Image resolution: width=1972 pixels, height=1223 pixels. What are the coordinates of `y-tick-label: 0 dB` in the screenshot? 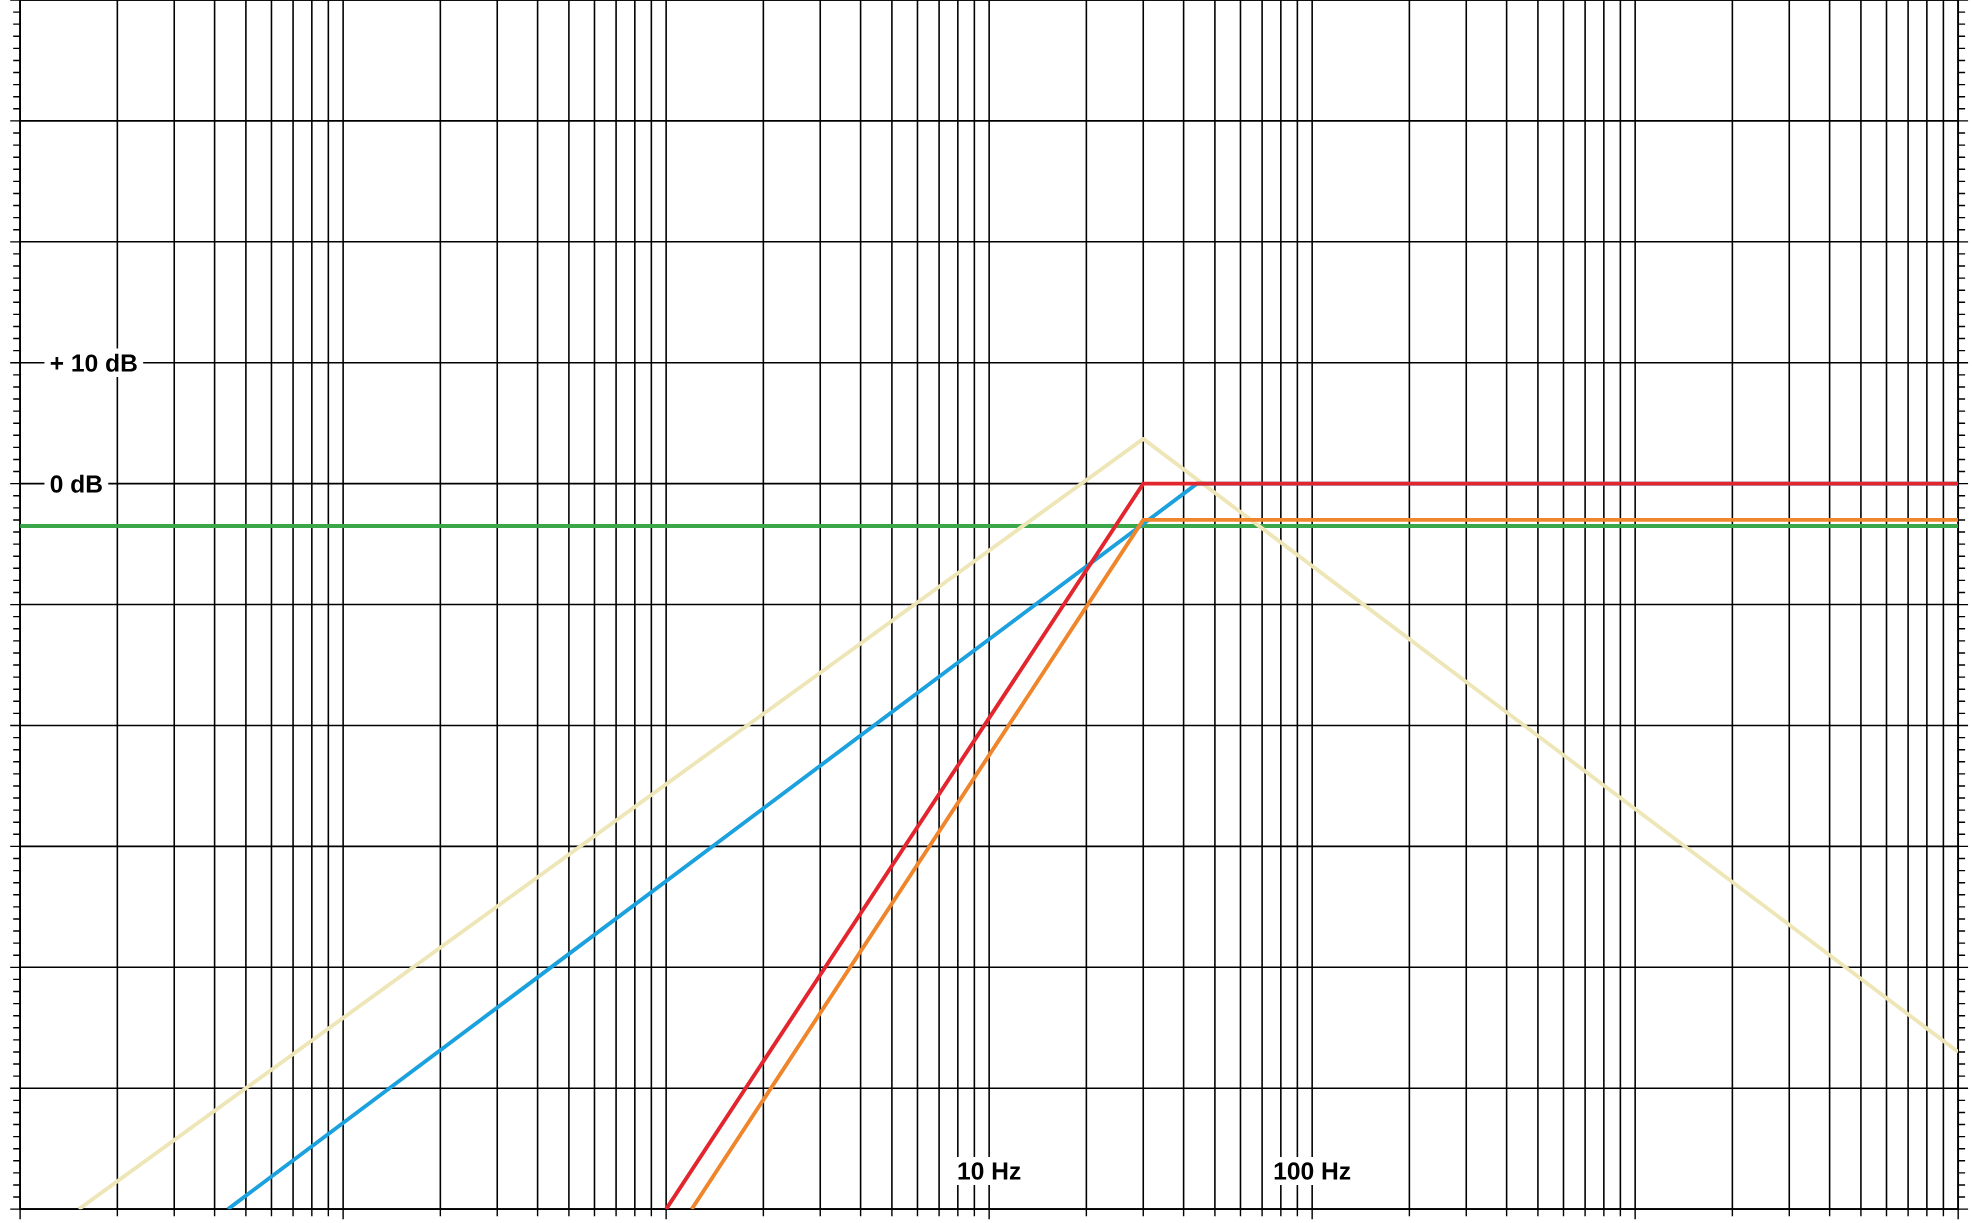 It's located at (76, 483).